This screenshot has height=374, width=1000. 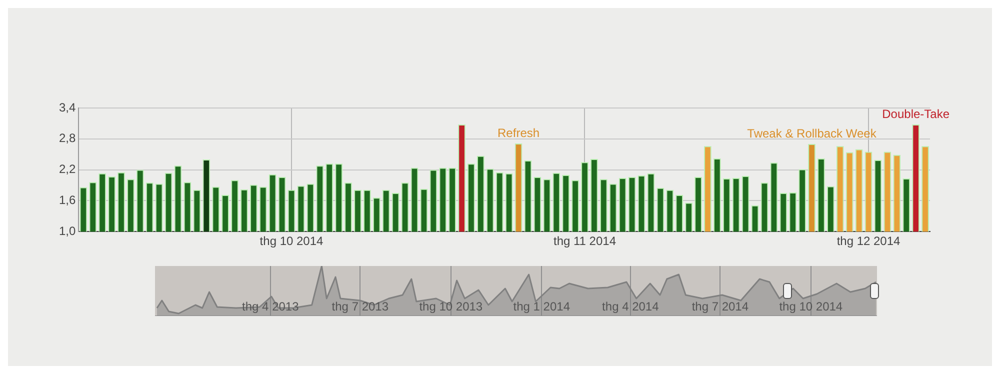 I want to click on x-tick-label: thg 1 2014, so click(x=541, y=307).